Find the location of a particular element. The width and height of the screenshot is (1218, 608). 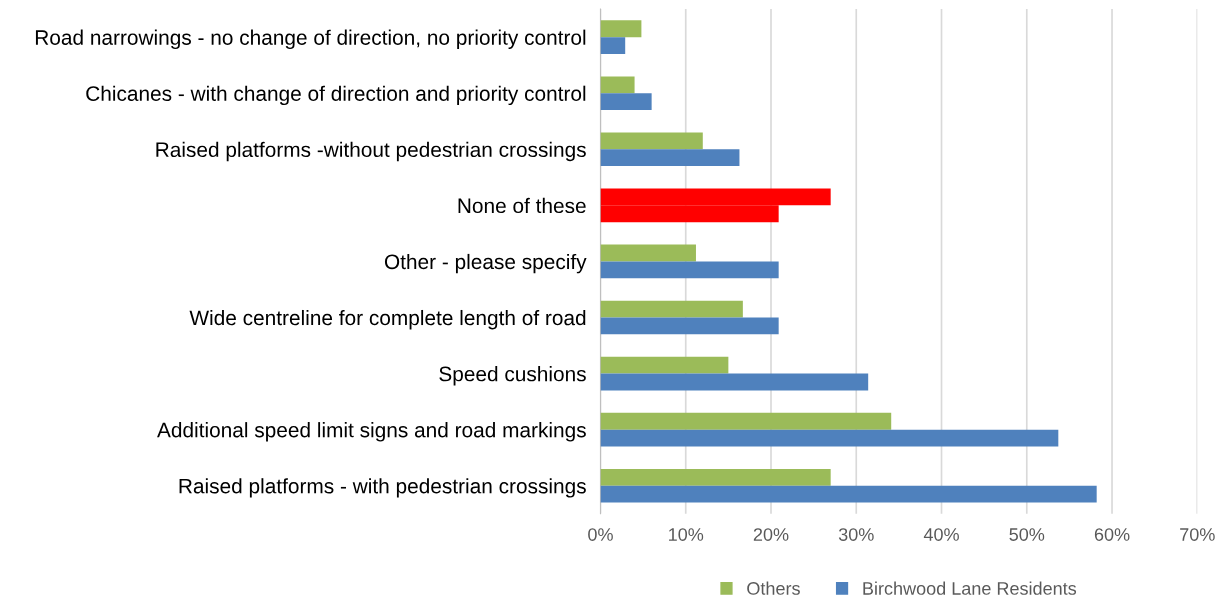

y-tick-label: Additional speed limit signs and road markings is located at coordinates (371, 432).